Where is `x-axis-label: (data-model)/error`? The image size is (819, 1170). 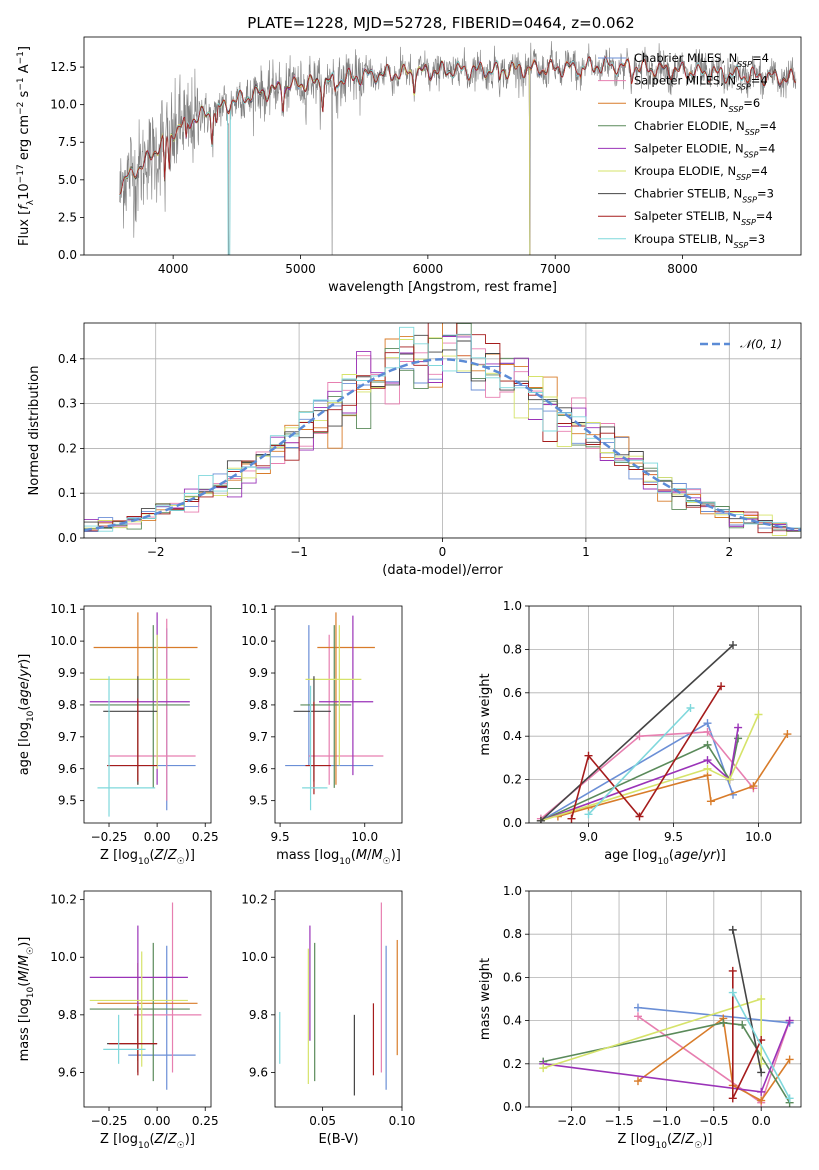
x-axis-label: (data-model)/error is located at coordinates (442, 570).